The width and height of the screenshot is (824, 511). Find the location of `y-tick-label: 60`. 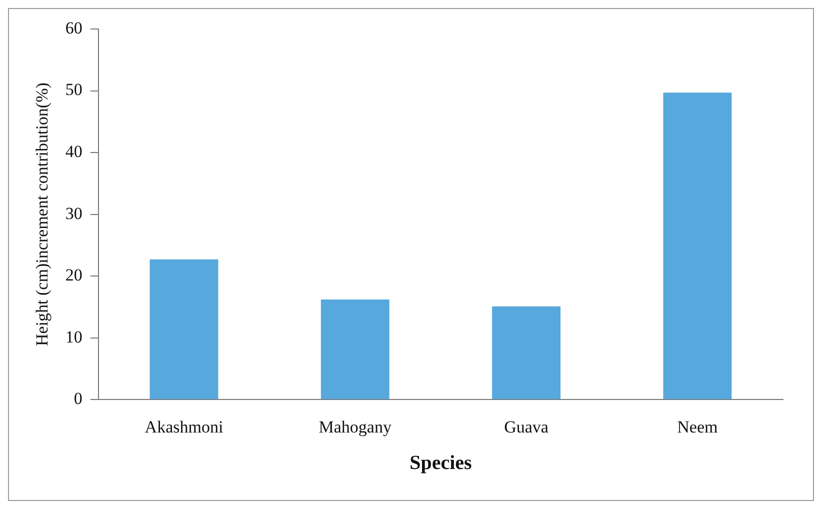

y-tick-label: 60 is located at coordinates (73, 28).